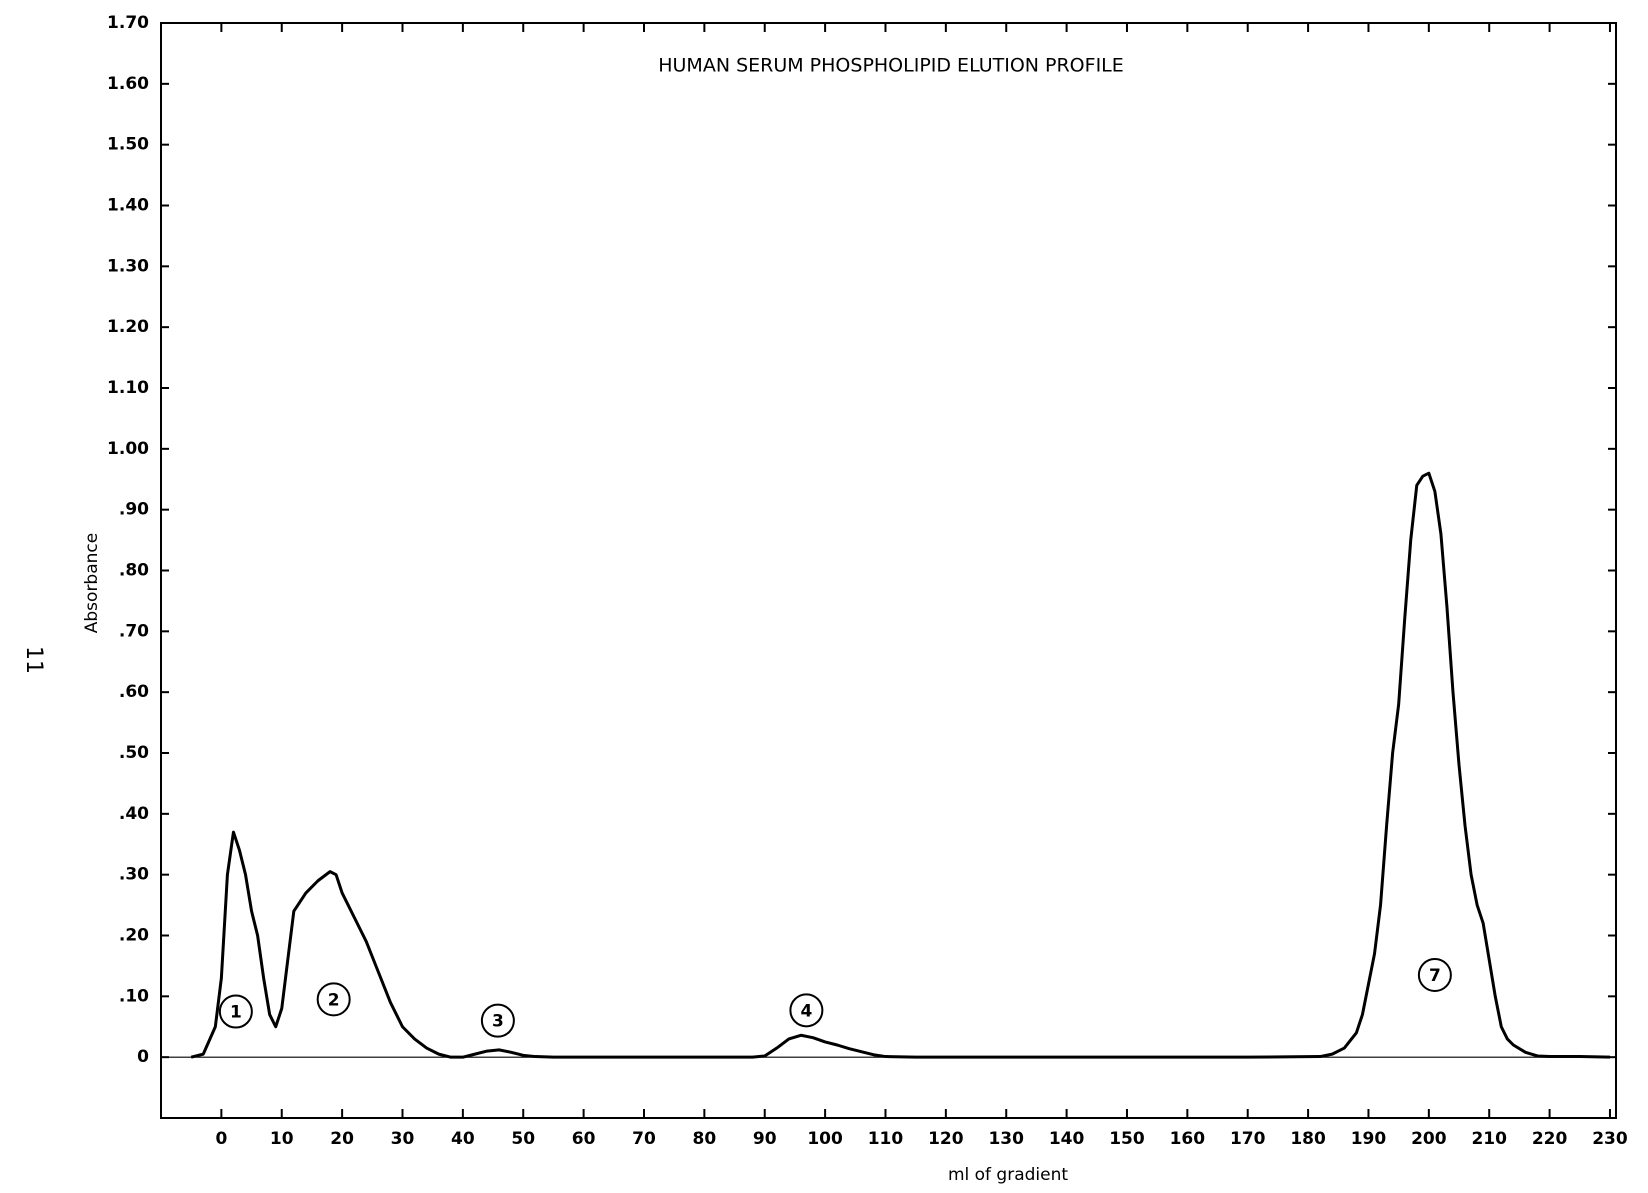 Image resolution: width=1648 pixels, height=1193 pixels. I want to click on x-tick-label: 30, so click(403, 1139).